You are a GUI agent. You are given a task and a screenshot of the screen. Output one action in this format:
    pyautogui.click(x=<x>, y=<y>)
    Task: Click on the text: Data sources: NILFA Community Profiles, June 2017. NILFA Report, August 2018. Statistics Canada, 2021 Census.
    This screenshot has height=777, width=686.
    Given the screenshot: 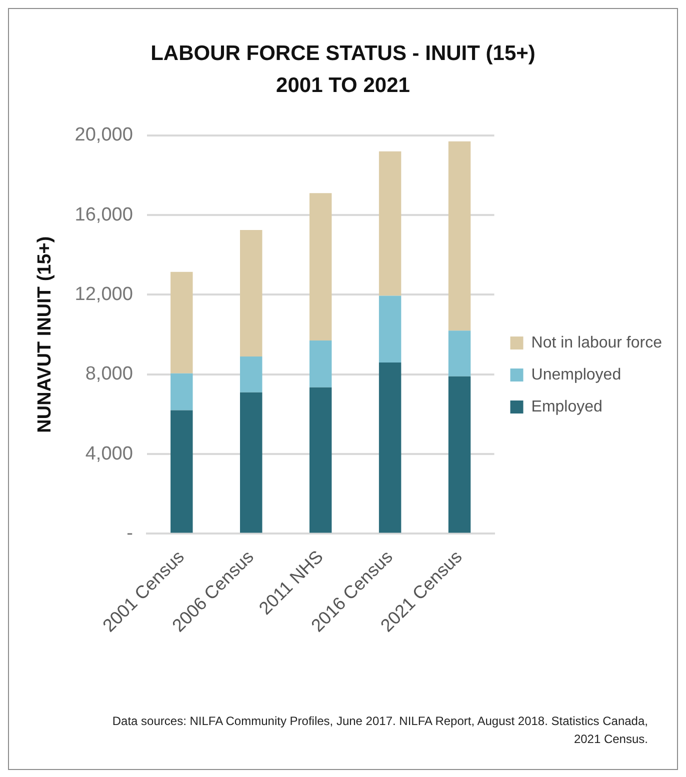 What is the action you would take?
    pyautogui.click(x=379, y=730)
    